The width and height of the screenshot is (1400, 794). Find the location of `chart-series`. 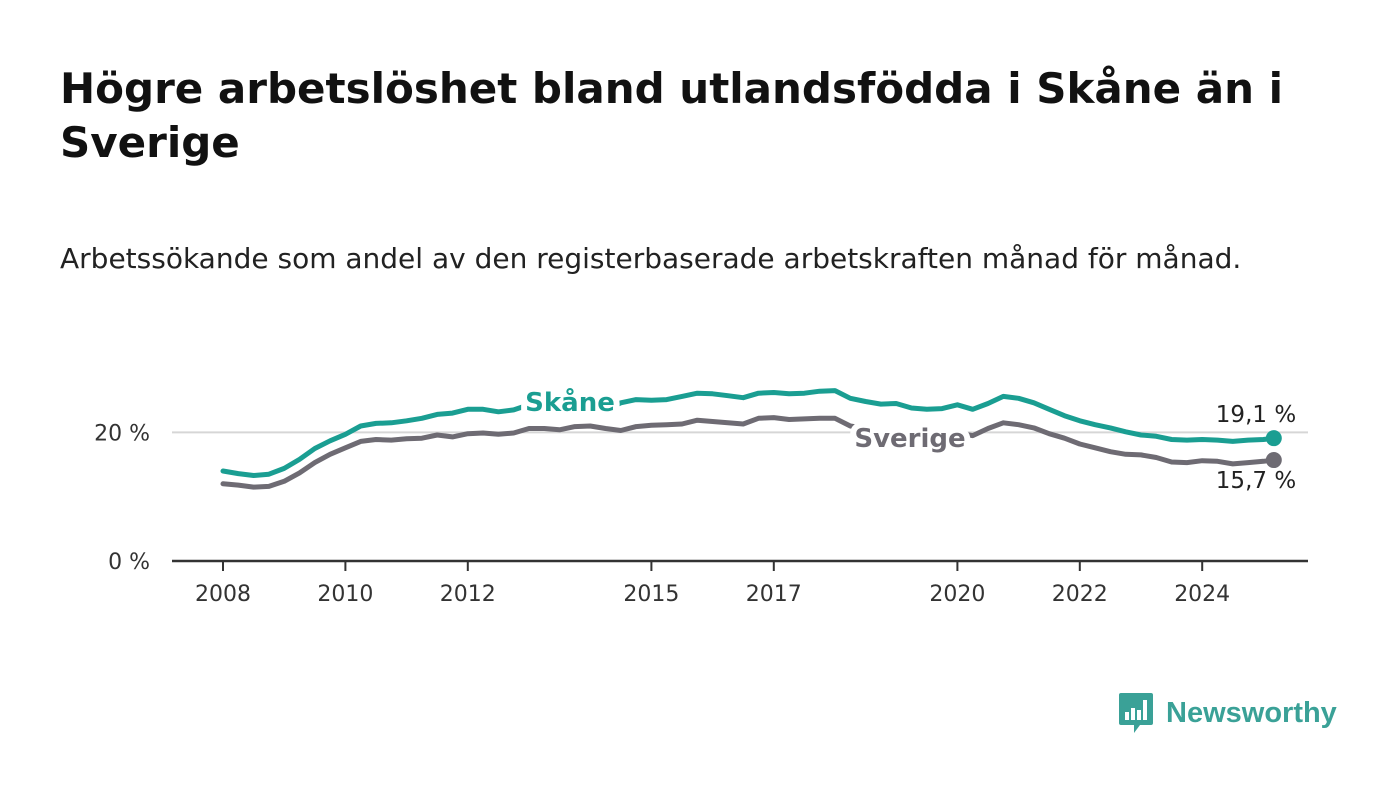

chart-series is located at coordinates (751, 439).